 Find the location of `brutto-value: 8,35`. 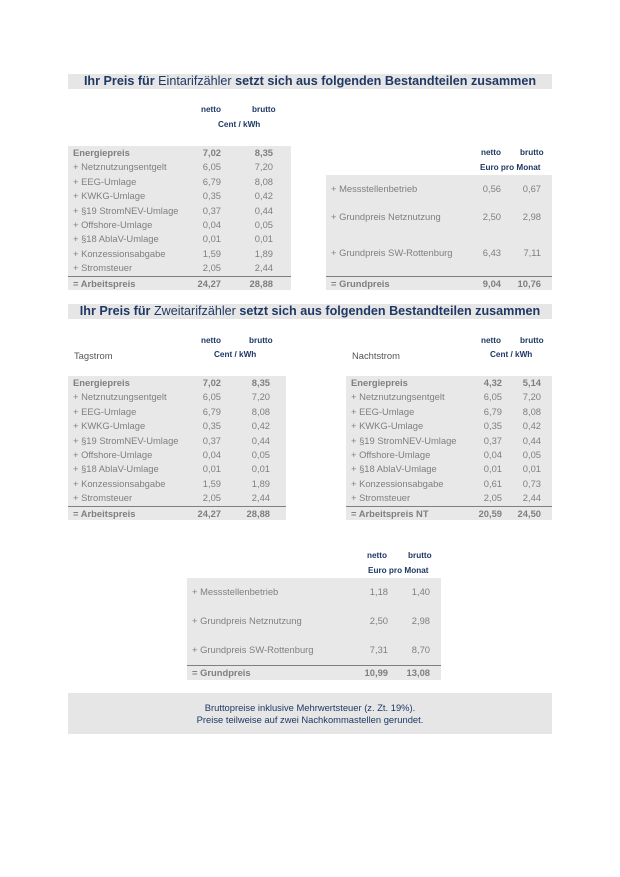

brutto-value: 8,35 is located at coordinates (260, 382).